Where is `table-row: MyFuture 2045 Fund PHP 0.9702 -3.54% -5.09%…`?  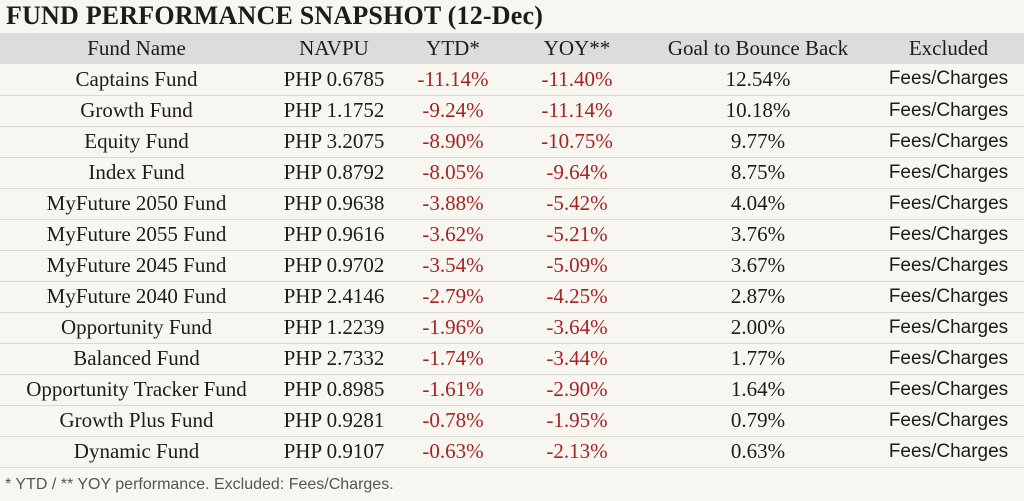
table-row: MyFuture 2045 Fund PHP 0.9702 -3.54% -5.09%… is located at coordinates (512, 265).